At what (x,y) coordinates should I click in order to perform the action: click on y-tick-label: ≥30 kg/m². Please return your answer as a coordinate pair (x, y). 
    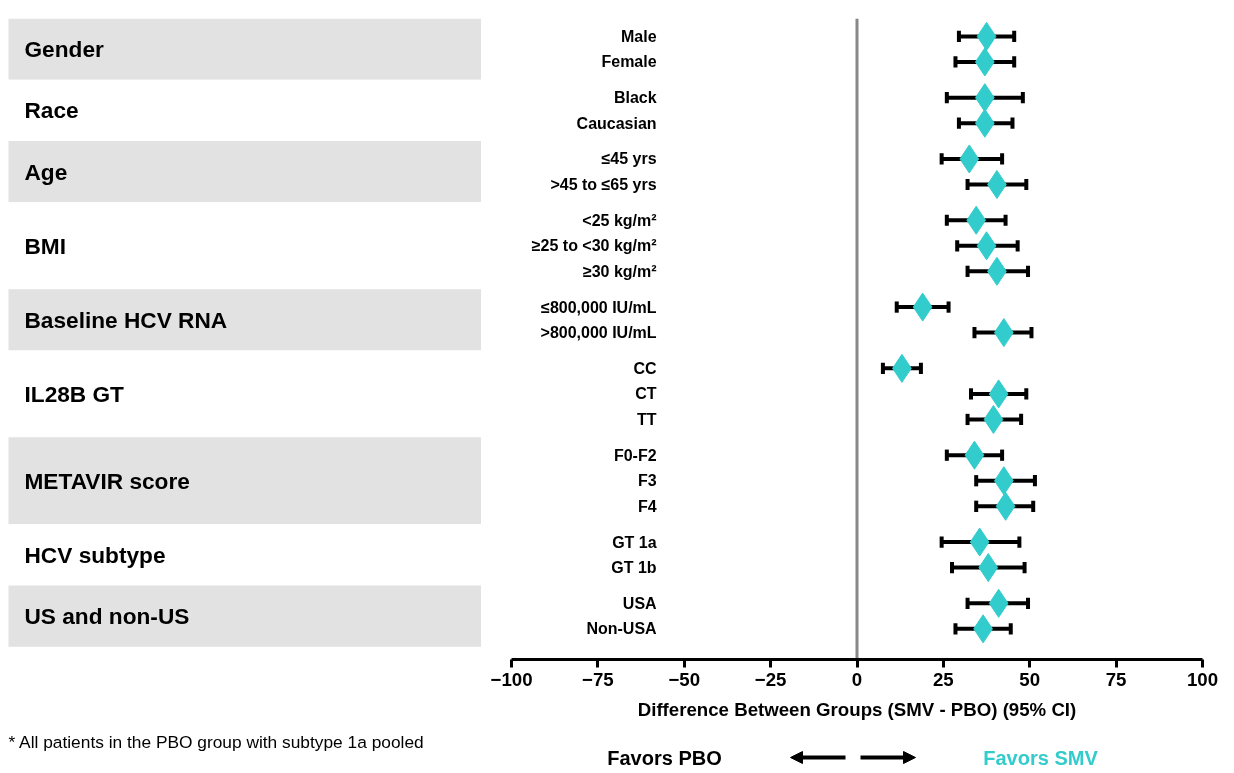
    Looking at the image, I should click on (619, 271).